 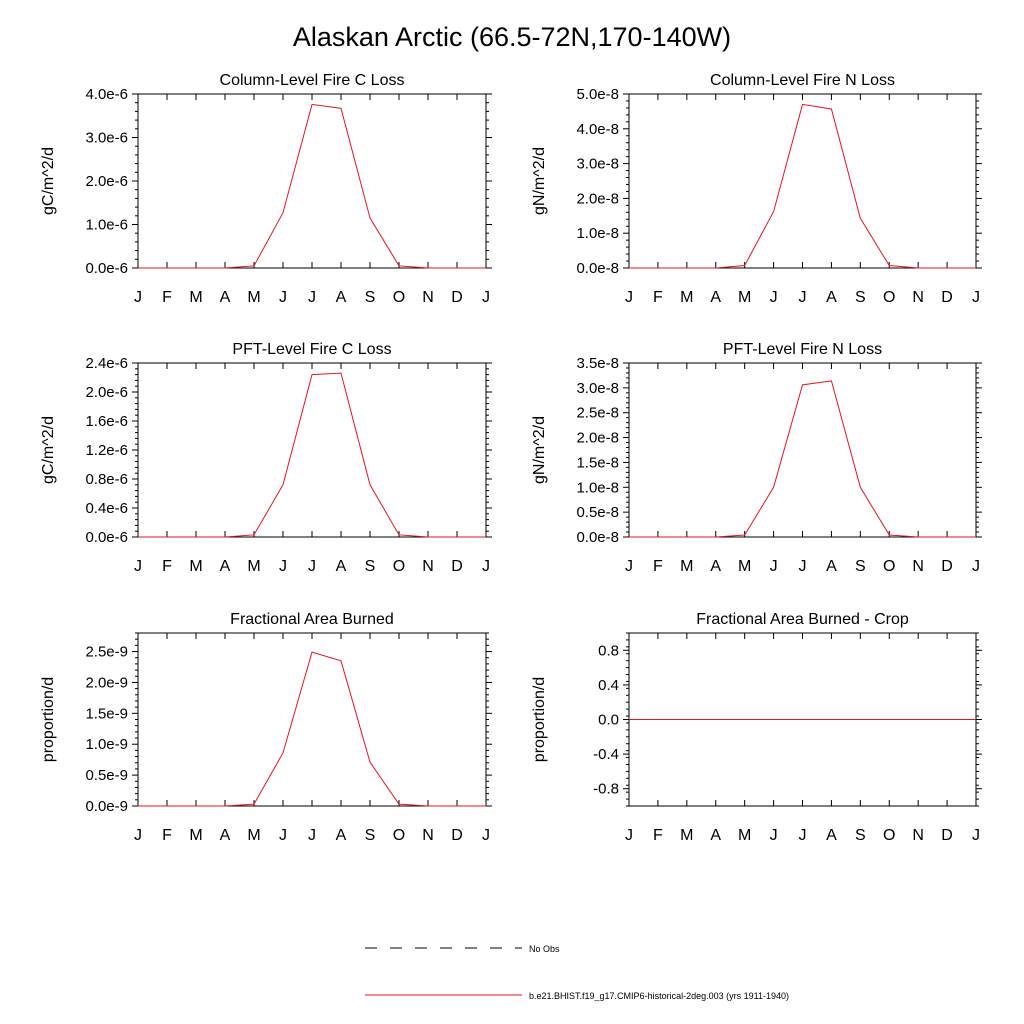 I want to click on chart-title: Column-Level Fire C Loss, so click(x=312, y=80).